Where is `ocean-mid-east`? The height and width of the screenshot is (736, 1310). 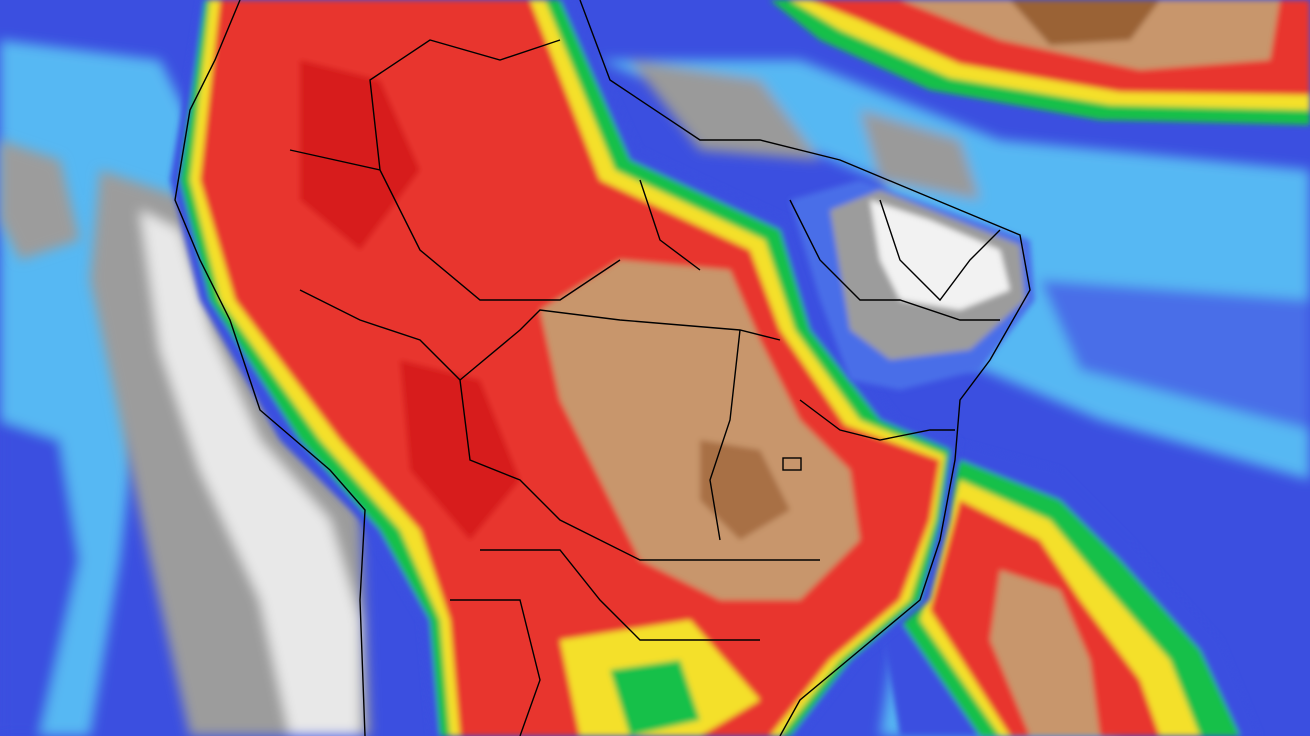
ocean-mid-east is located at coordinates (1175, 355).